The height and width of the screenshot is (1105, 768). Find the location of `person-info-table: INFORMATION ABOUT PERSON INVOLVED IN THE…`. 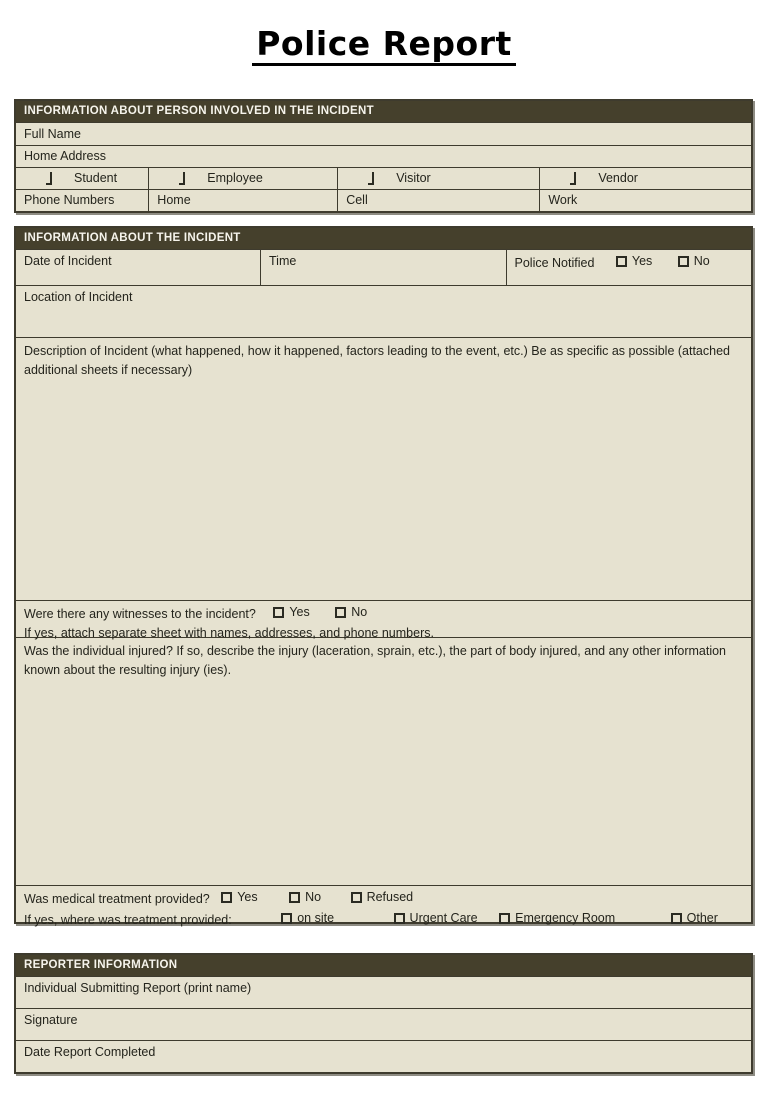

person-info-table: INFORMATION ABOUT PERSON INVOLVED IN THE… is located at coordinates (383, 156).